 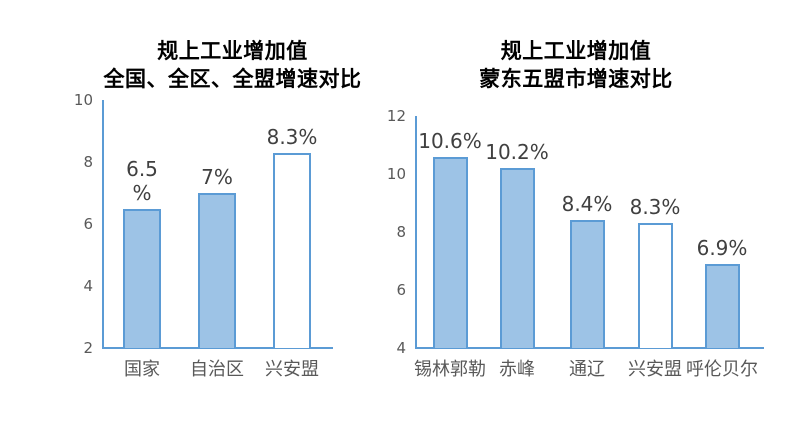 I want to click on bar-value-label: 6.9%, so click(x=722, y=247).